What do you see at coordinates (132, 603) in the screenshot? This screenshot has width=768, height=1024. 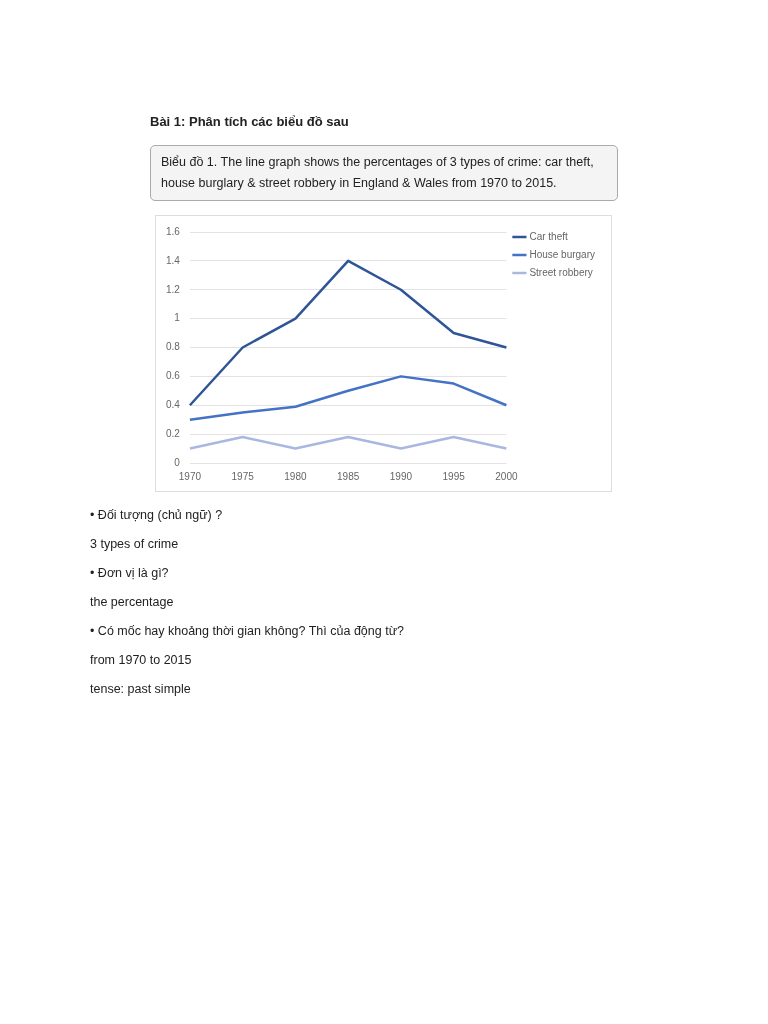 I see `text: the percentage` at bounding box center [132, 603].